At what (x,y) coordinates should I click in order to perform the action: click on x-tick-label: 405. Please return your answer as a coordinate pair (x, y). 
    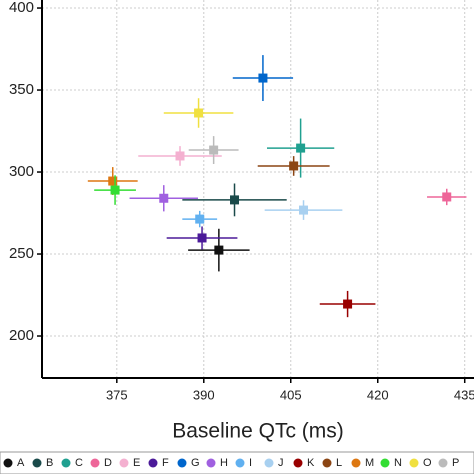
    Looking at the image, I should click on (291, 394).